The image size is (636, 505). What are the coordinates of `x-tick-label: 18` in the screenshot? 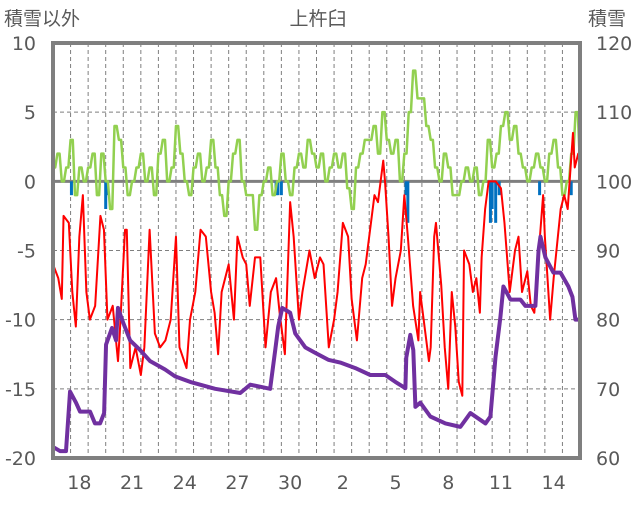 It's located at (79, 483).